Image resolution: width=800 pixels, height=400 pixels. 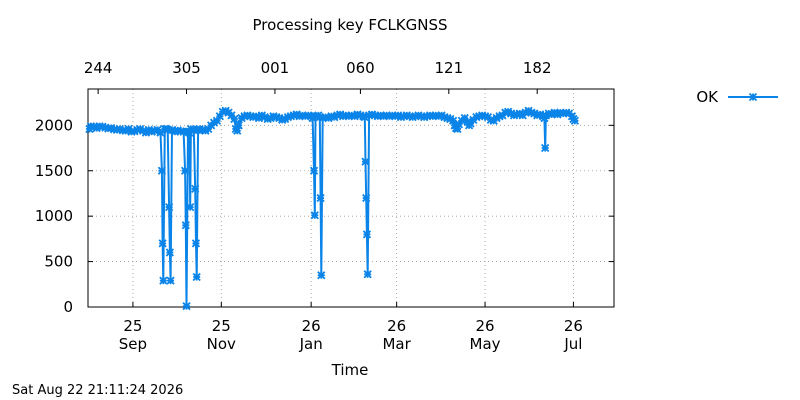 I want to click on legend-marker-glyph, so click(x=753, y=97).